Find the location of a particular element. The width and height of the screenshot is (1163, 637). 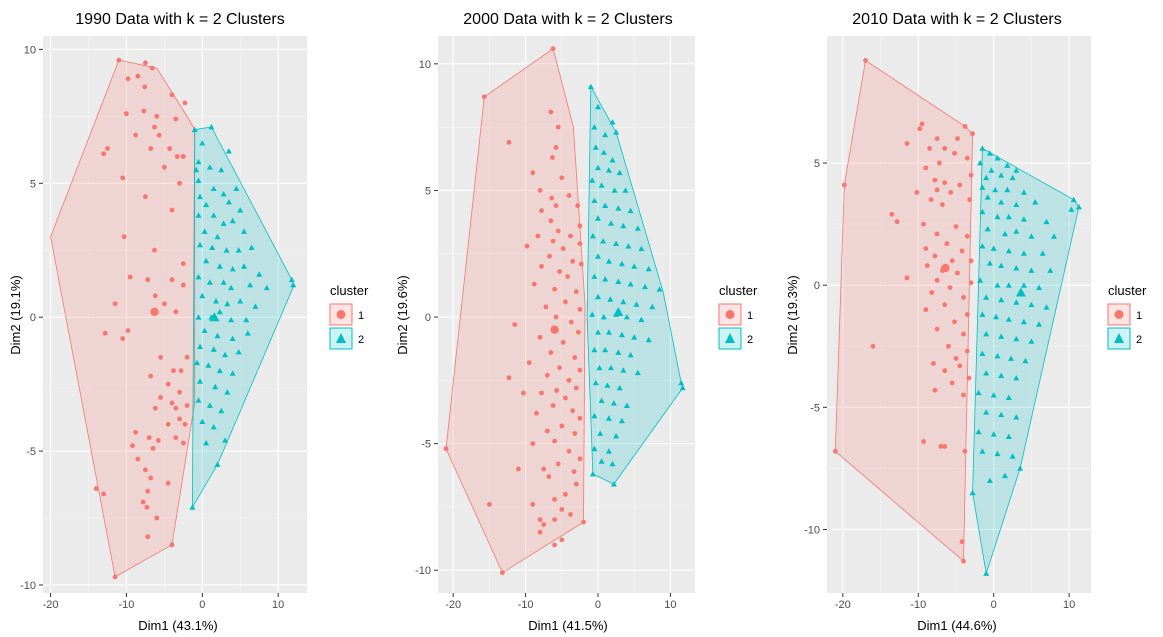

cluster-1-center is located at coordinates (945, 268).